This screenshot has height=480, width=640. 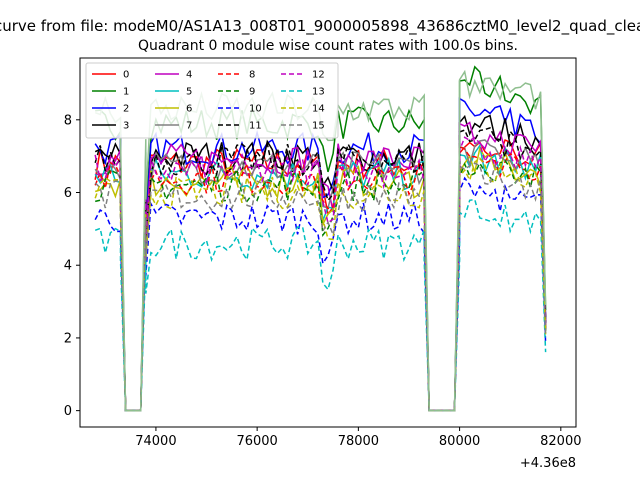 What do you see at coordinates (255, 126) in the screenshot?
I see `legend-label: 11` at bounding box center [255, 126].